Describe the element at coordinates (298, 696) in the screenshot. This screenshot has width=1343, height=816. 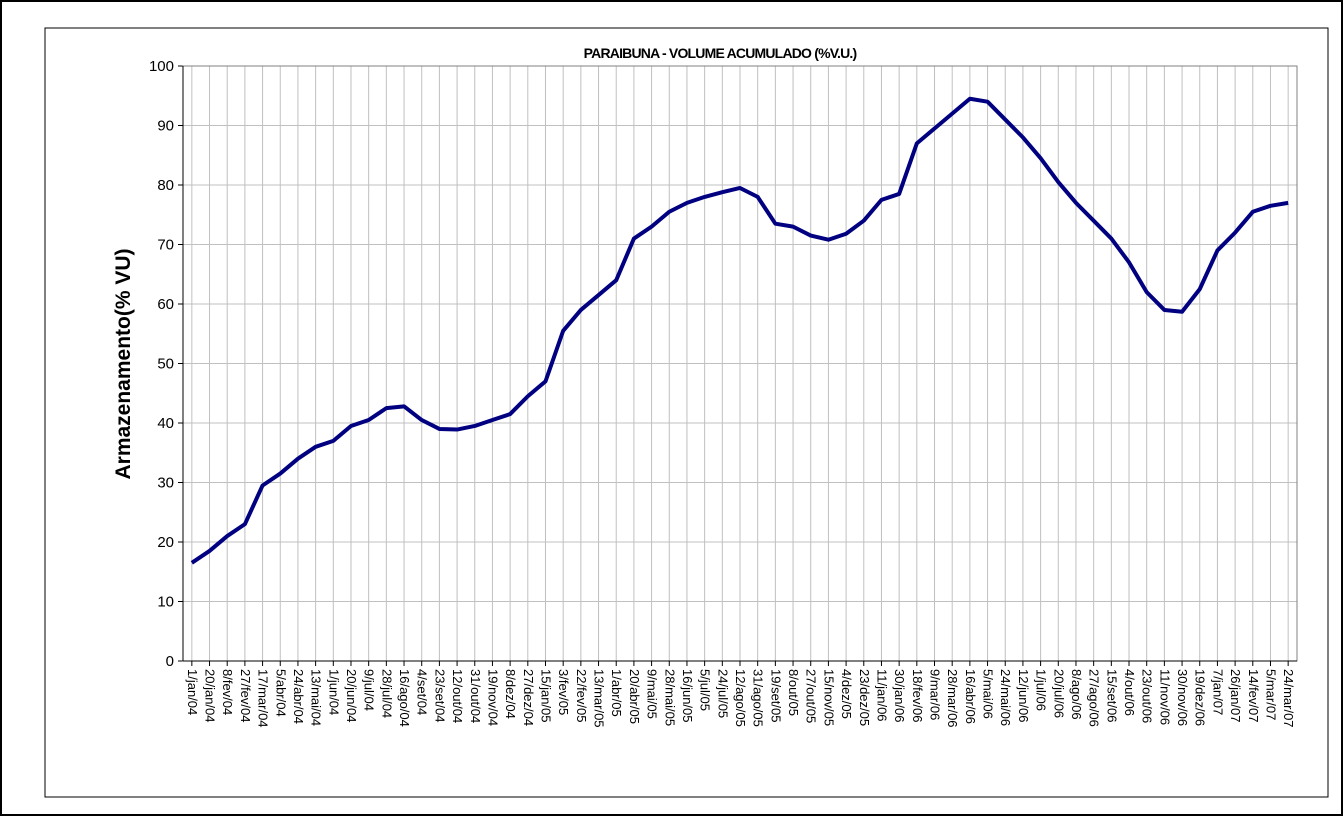
I see `x-tick-label: 24/abr/04` at that location.